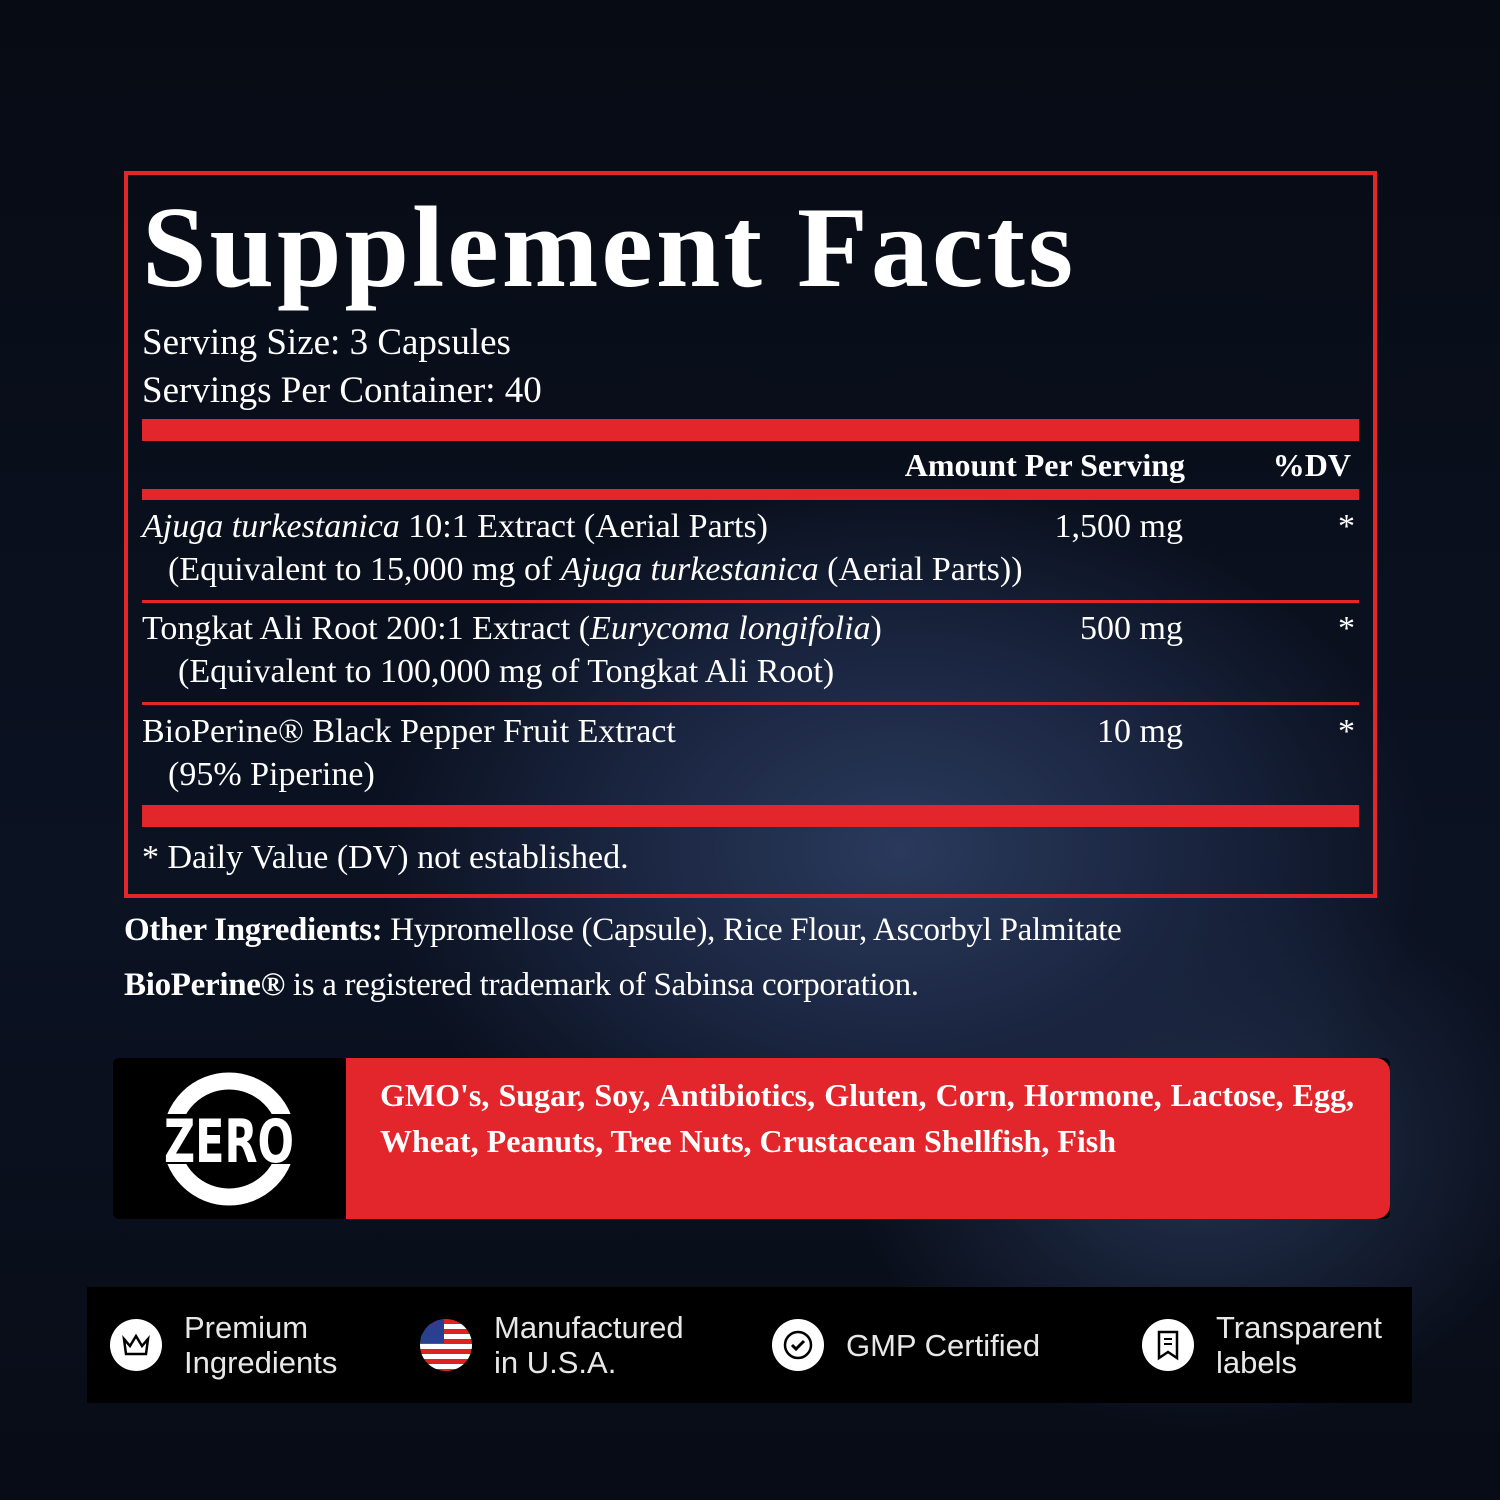  What do you see at coordinates (1168, 1345) in the screenshot?
I see `label-icon` at bounding box center [1168, 1345].